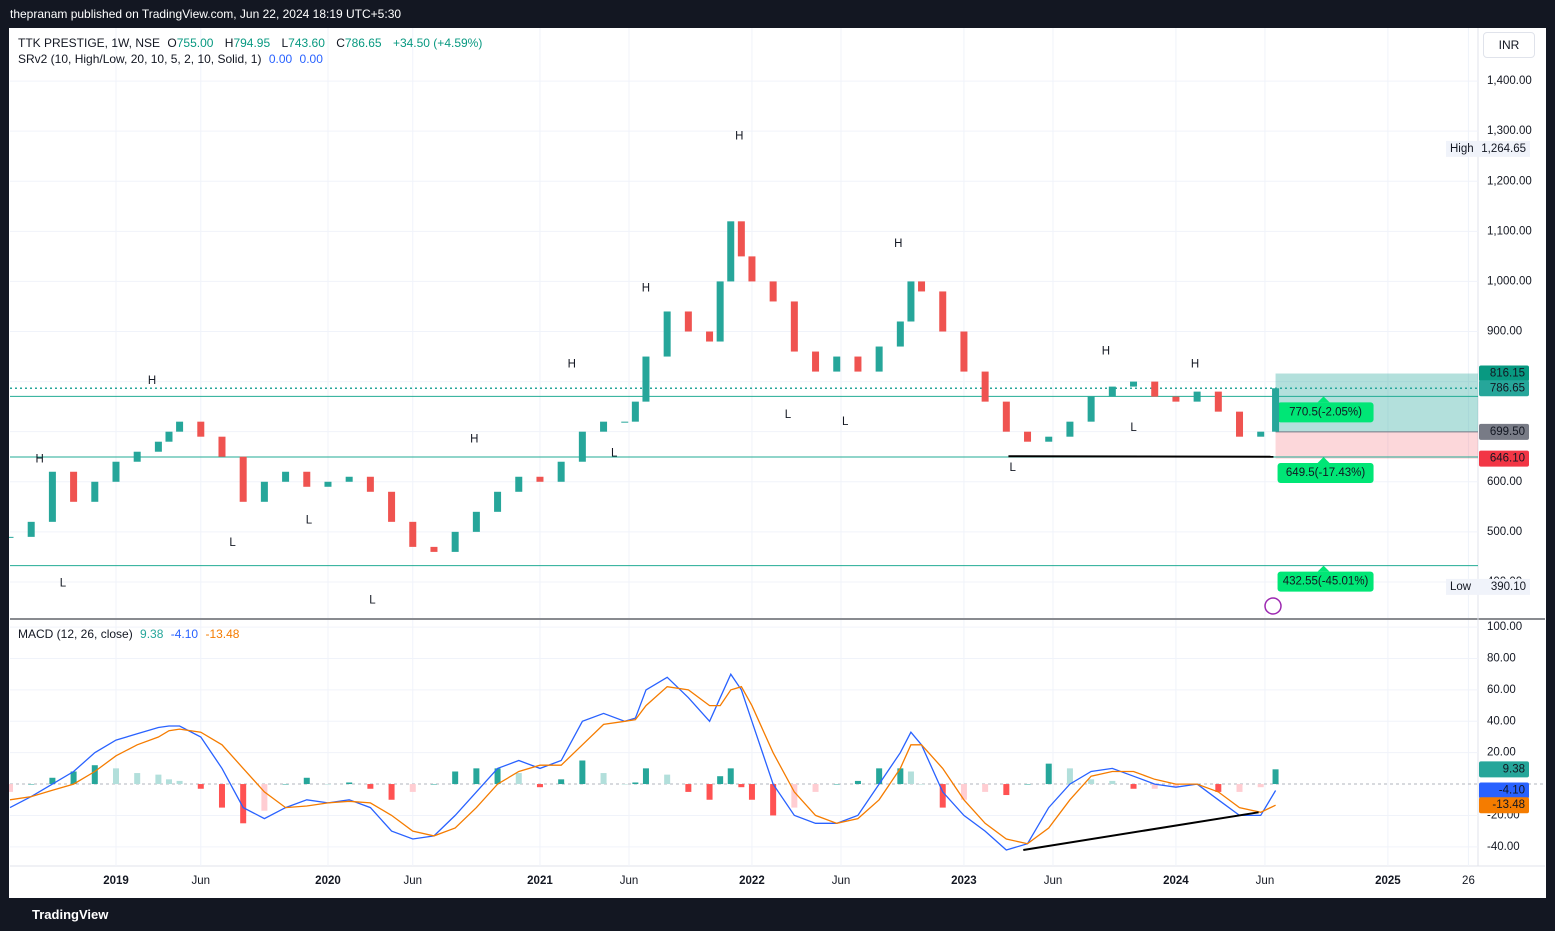  I want to click on x-tick-label: 26, so click(1468, 881).